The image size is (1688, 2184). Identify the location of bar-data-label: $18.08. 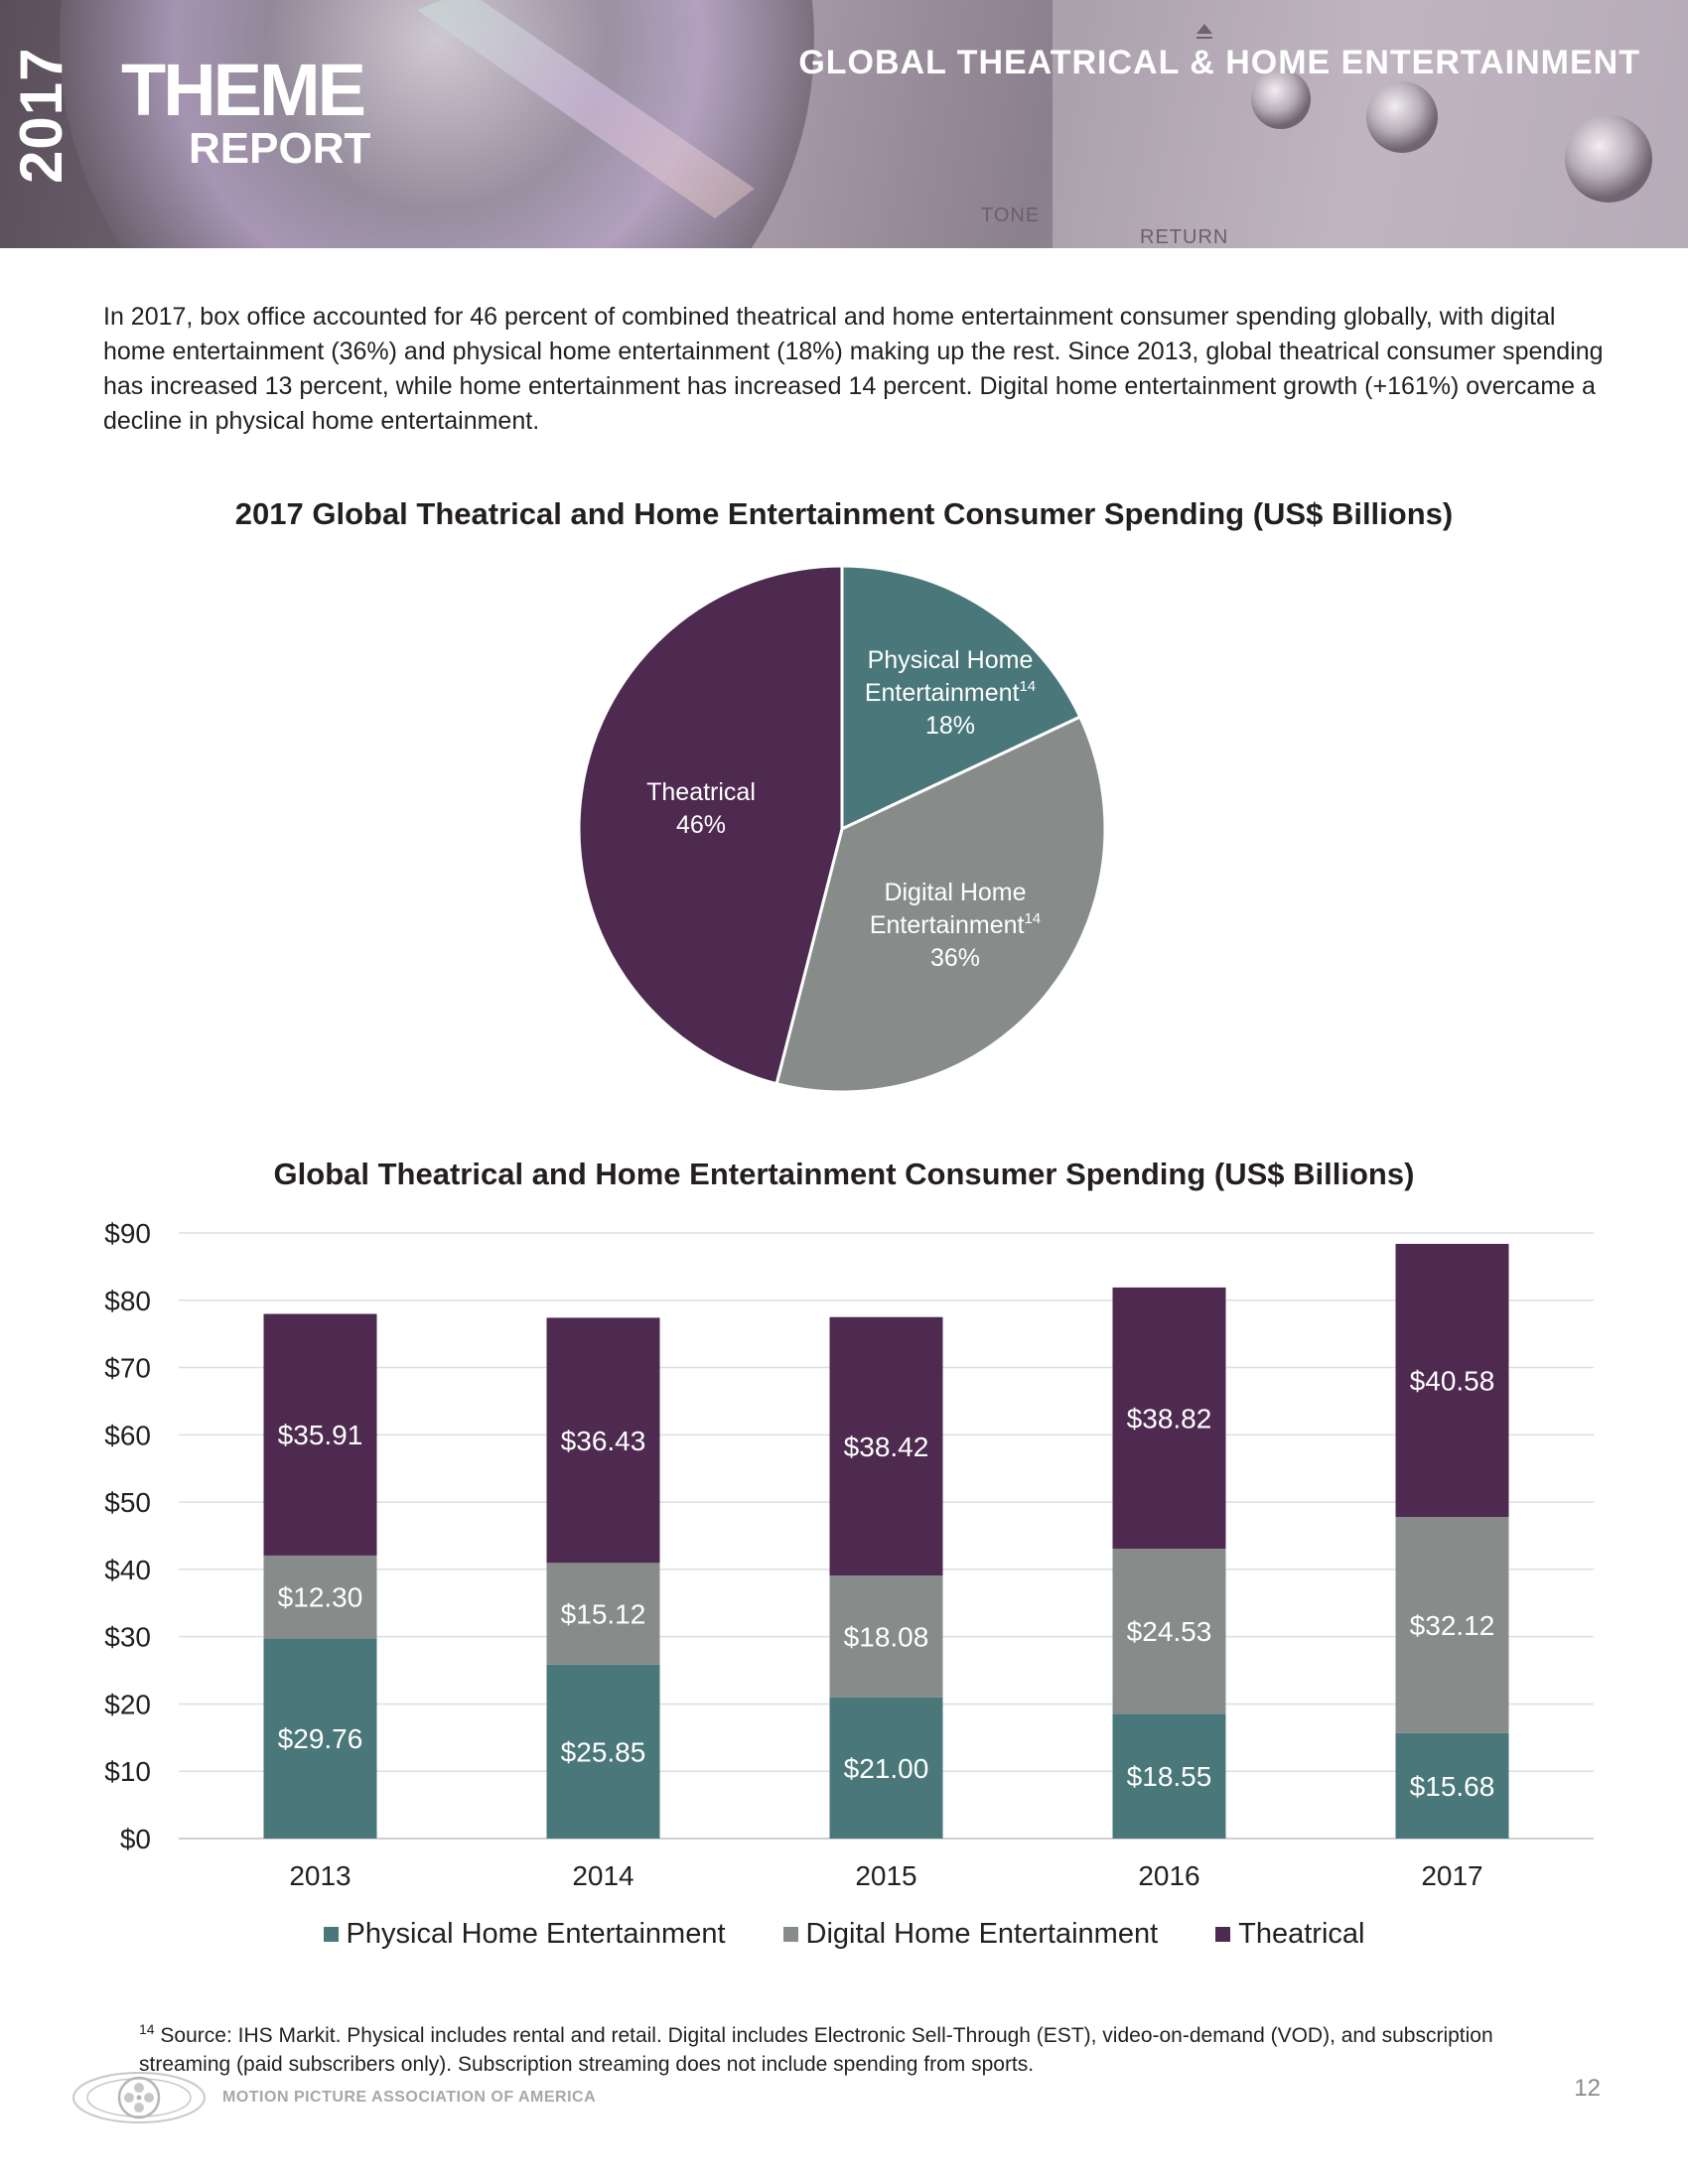
(886, 1636).